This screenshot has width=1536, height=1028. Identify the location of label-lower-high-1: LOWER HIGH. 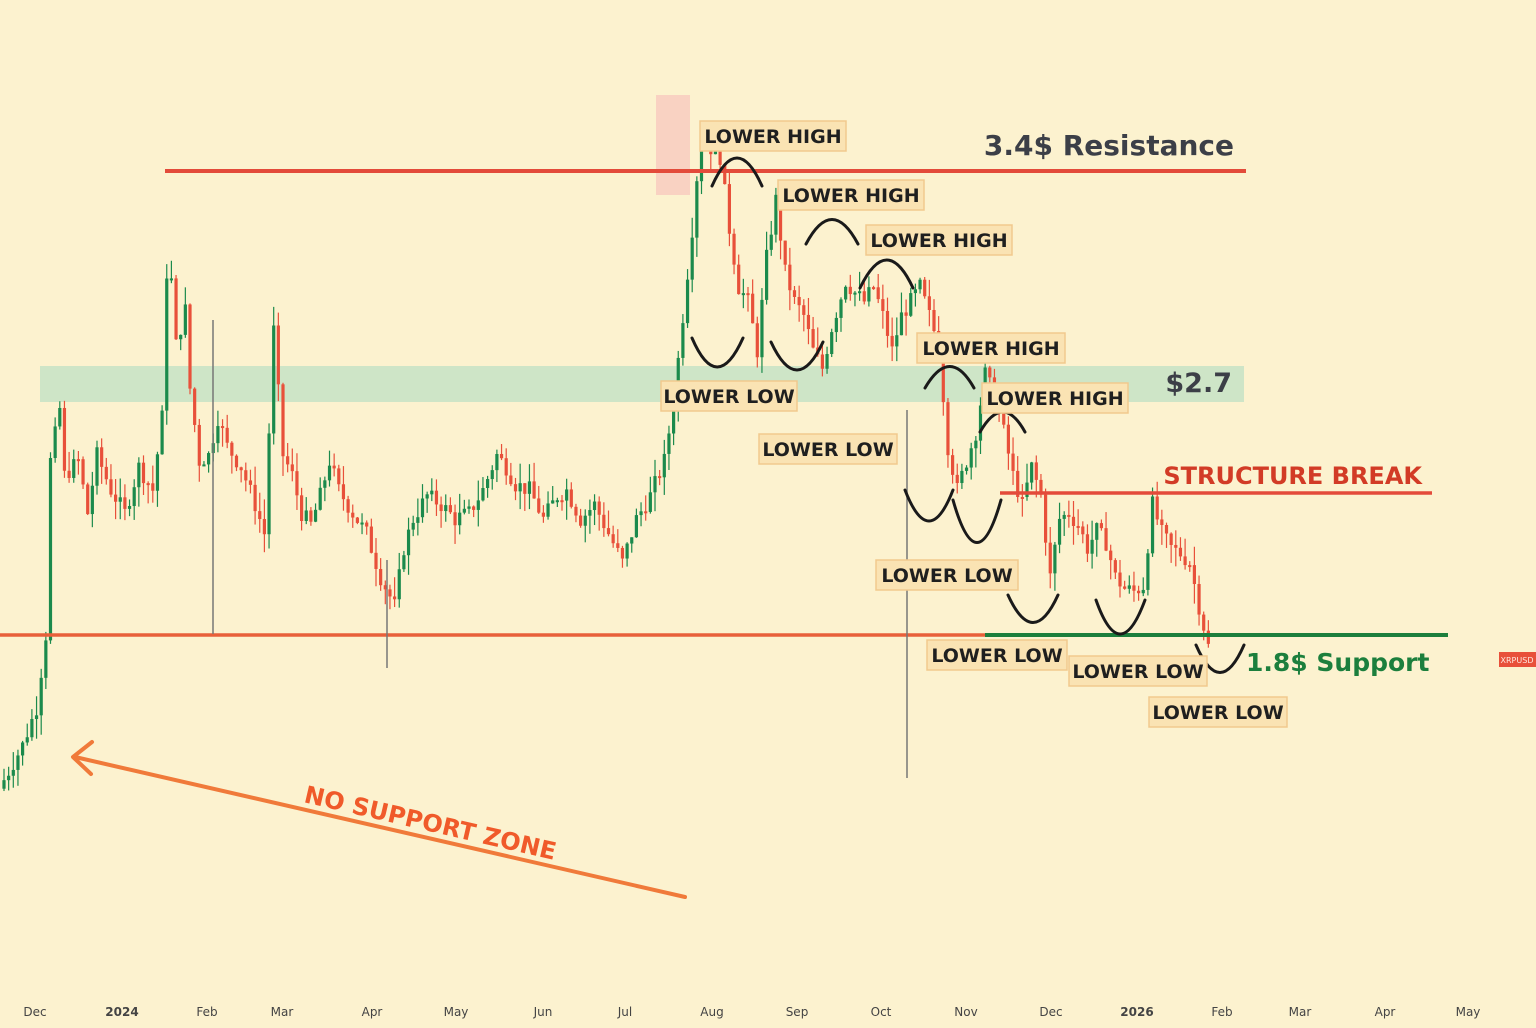
(773, 136).